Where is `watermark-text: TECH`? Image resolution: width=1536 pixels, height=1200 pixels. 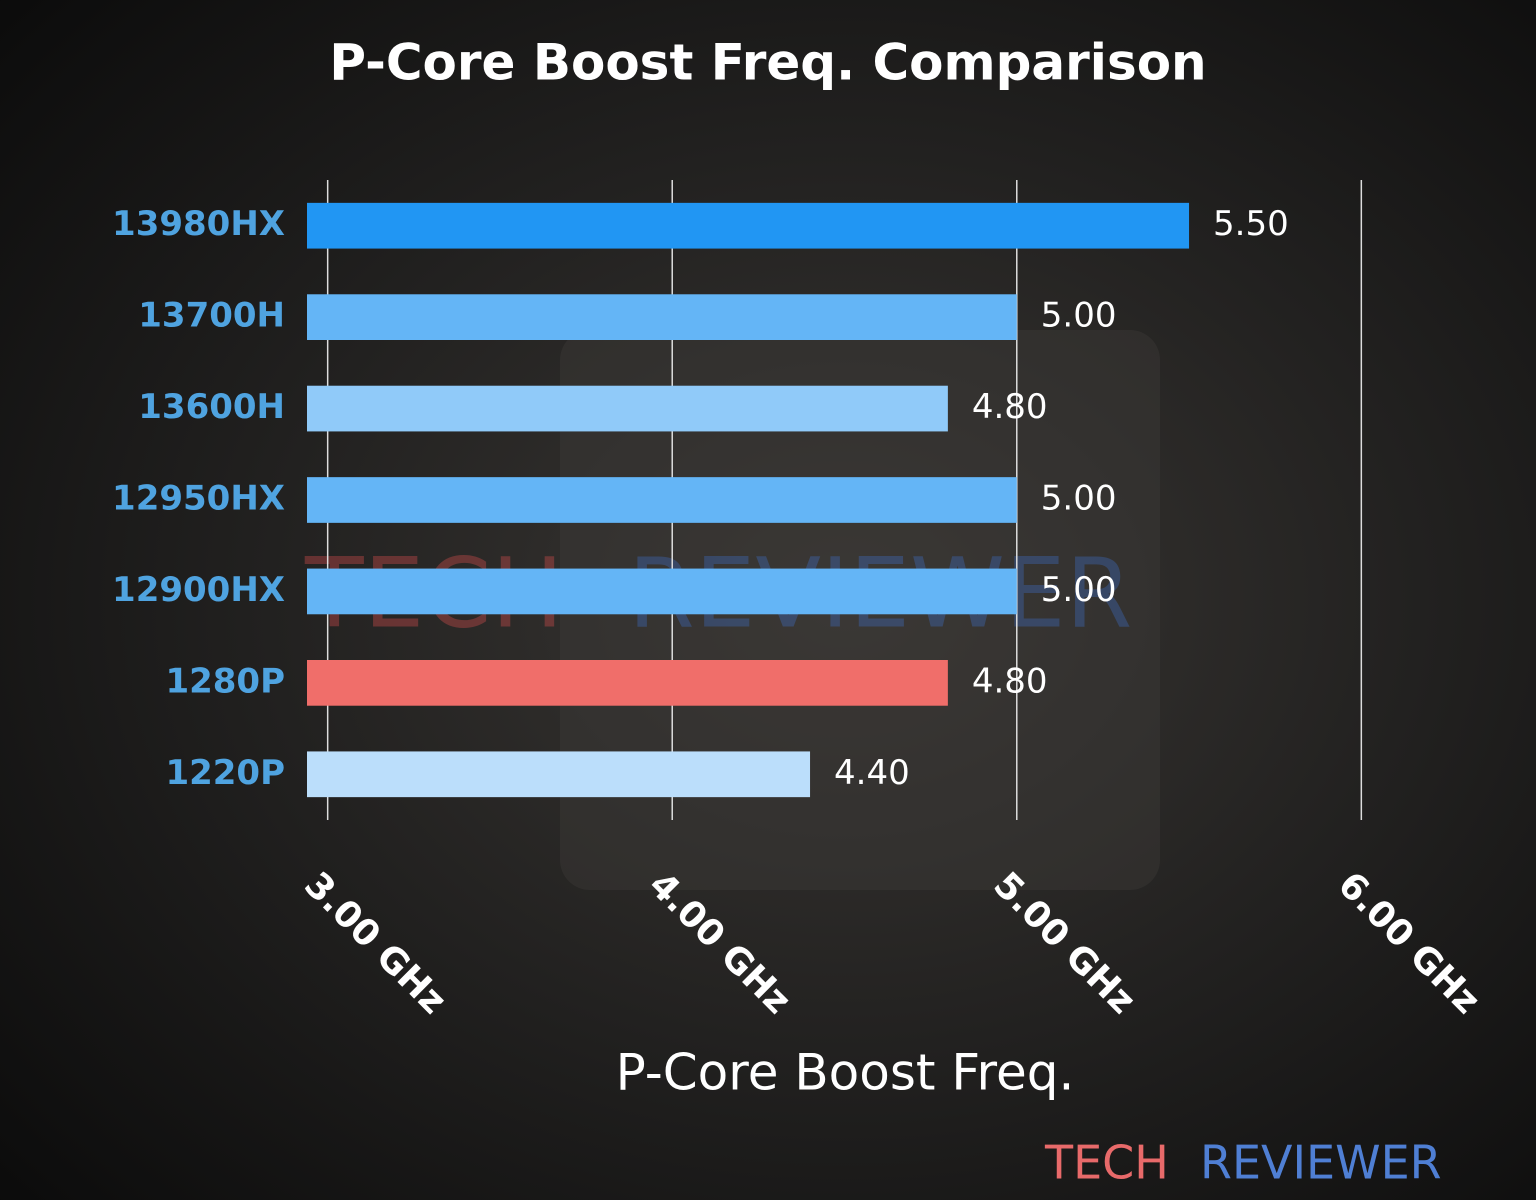 watermark-text: TECH is located at coordinates (1106, 1163).